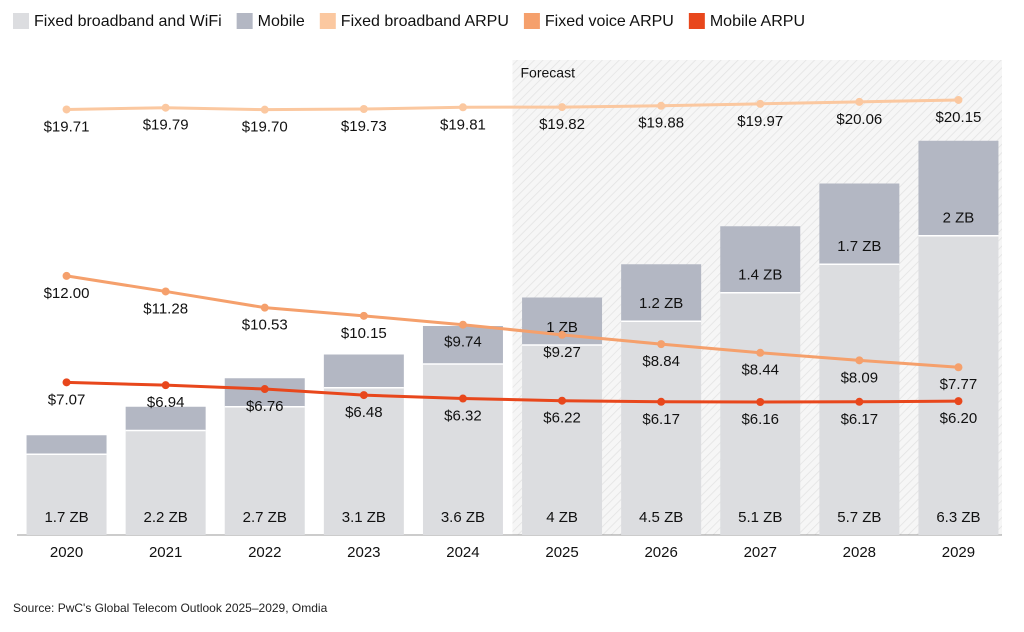 Image resolution: width=1024 pixels, height=632 pixels. Describe the element at coordinates (562, 418) in the screenshot. I see `line-value-label: $6.22` at that location.